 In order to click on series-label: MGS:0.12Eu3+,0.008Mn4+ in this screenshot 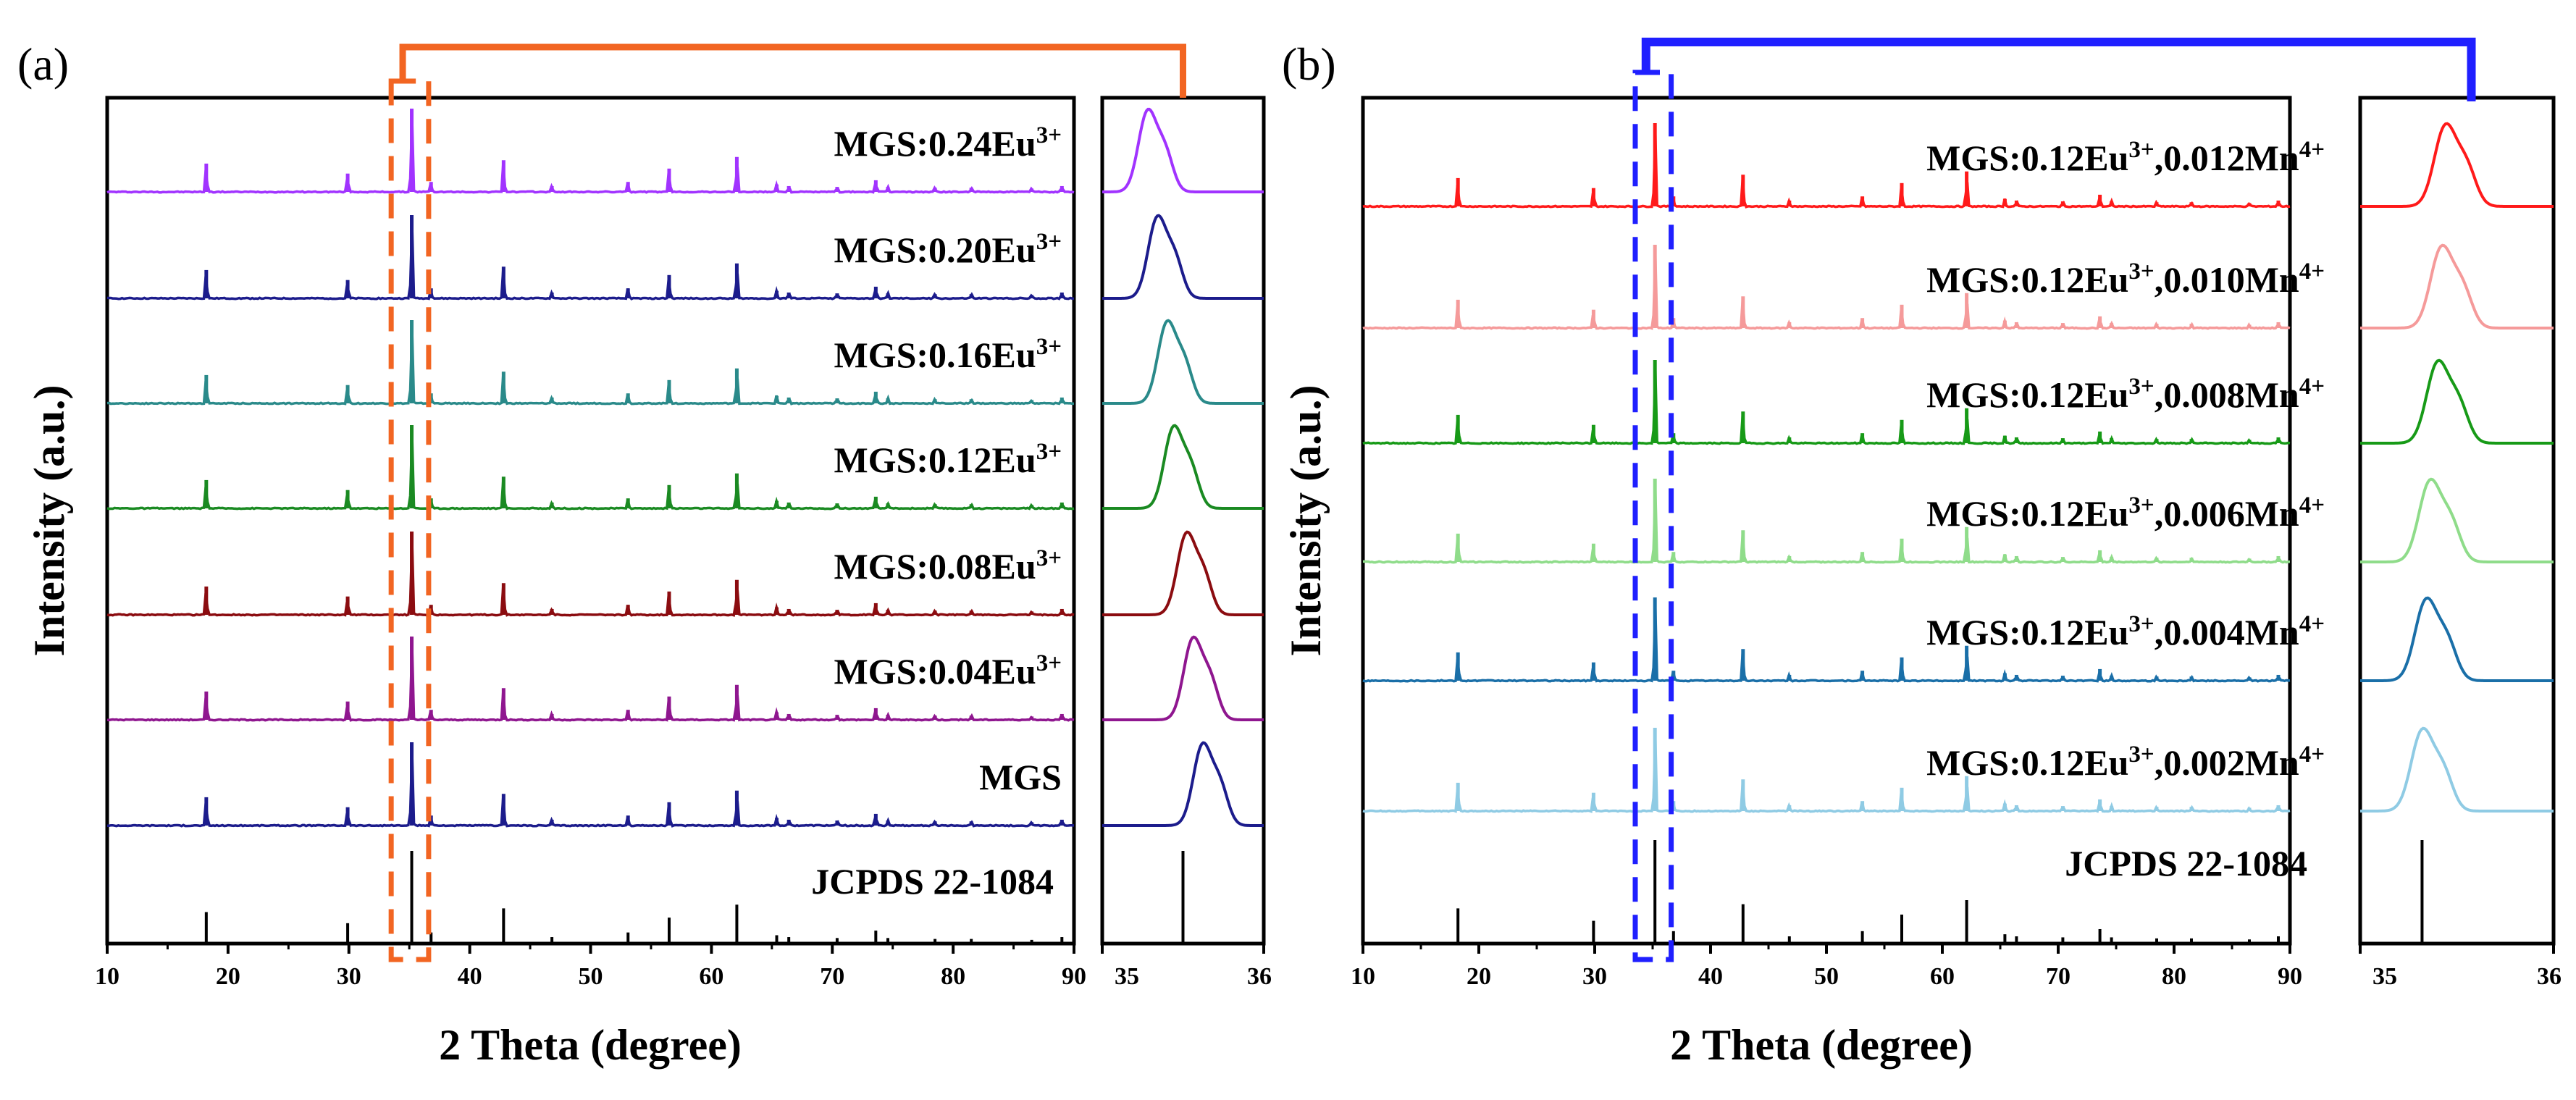, I will do `click(2125, 394)`.